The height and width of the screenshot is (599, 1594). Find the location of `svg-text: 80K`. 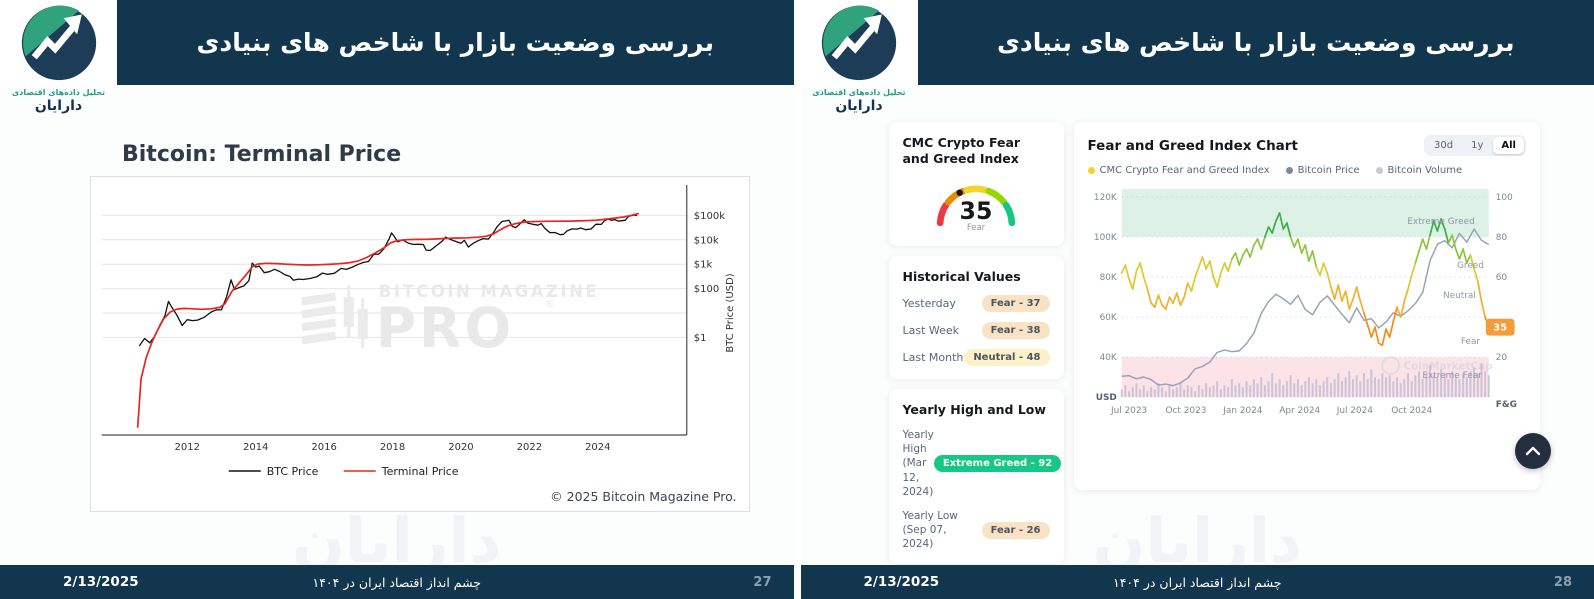

svg-text: 80K is located at coordinates (1108, 278).